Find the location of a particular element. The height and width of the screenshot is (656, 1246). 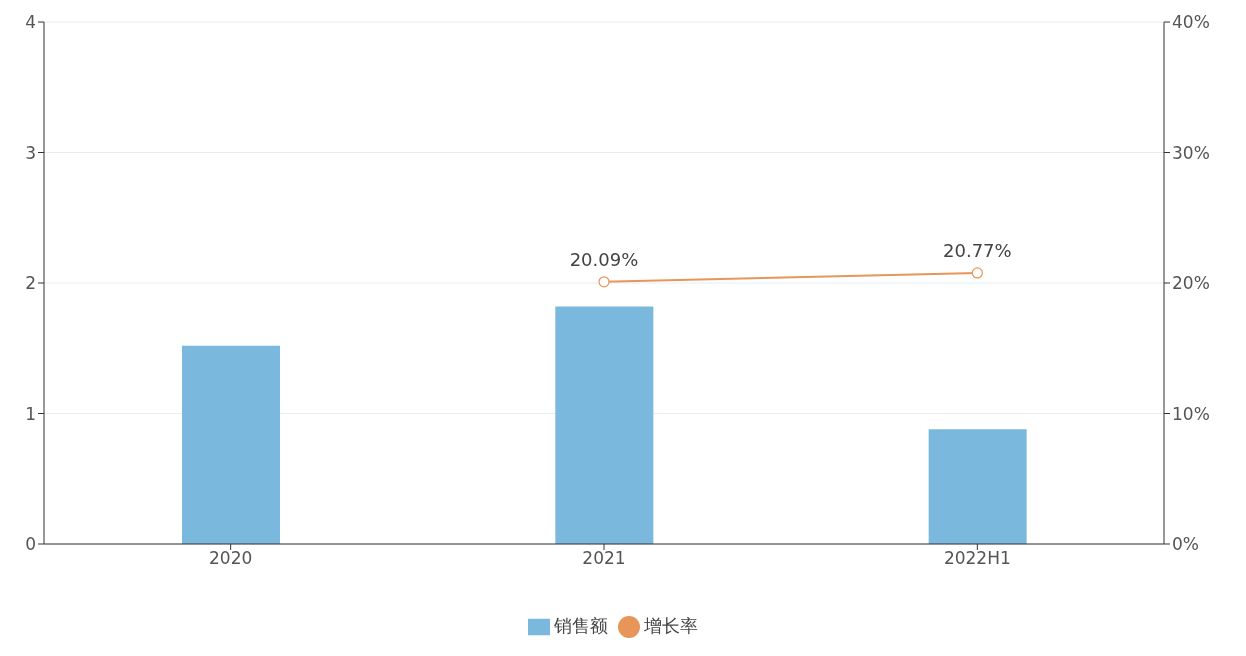

legend-label: 增长率 is located at coordinates (671, 625).